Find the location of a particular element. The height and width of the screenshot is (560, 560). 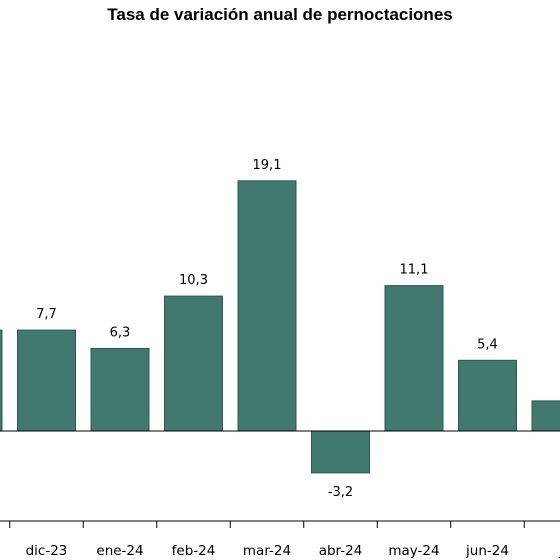

tick-label-dic-23: dic-23 is located at coordinates (47, 551).